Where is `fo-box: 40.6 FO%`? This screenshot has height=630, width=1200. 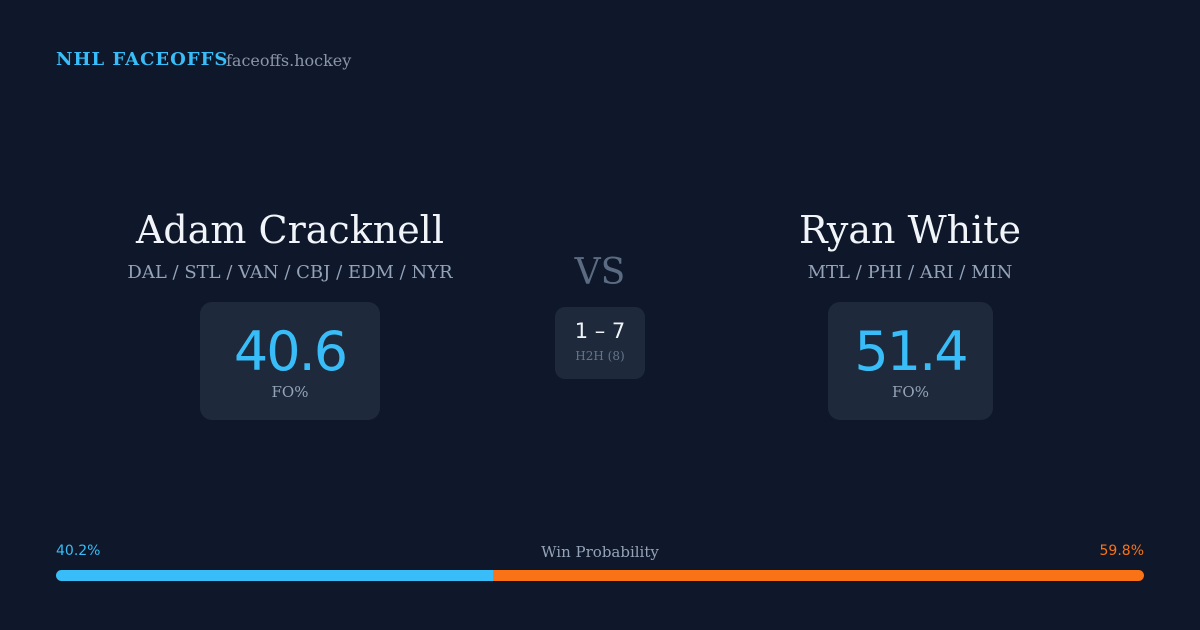 fo-box: 40.6 FO% is located at coordinates (290, 361).